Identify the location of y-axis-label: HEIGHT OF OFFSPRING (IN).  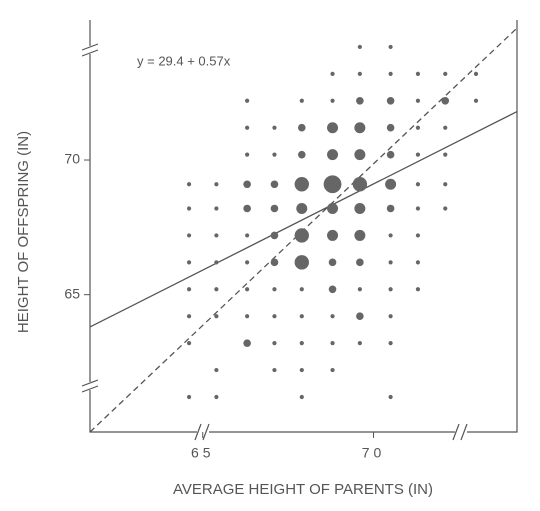
(23, 232).